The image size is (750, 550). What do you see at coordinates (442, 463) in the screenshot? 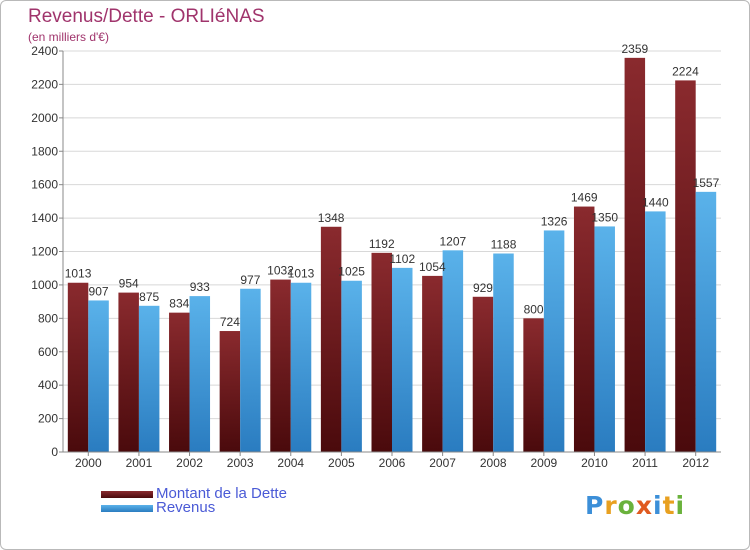
I see `x-tick-label: 2007` at bounding box center [442, 463].